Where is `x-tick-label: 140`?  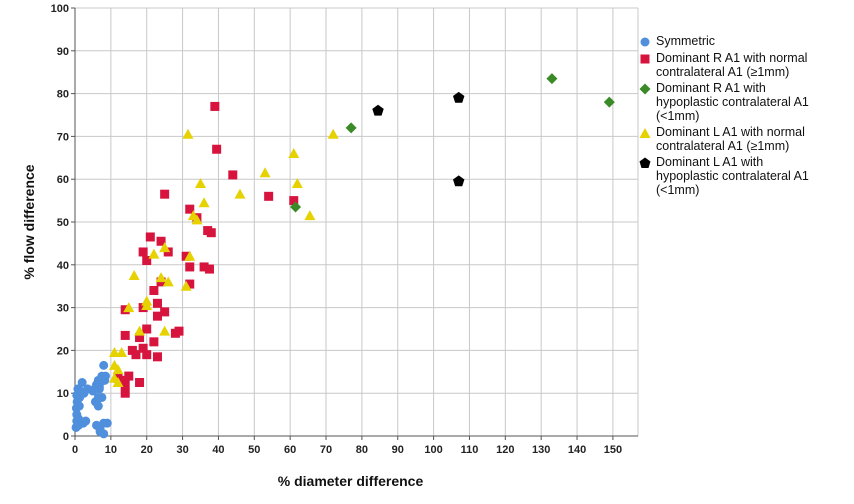 x-tick-label: 140 is located at coordinates (577, 450).